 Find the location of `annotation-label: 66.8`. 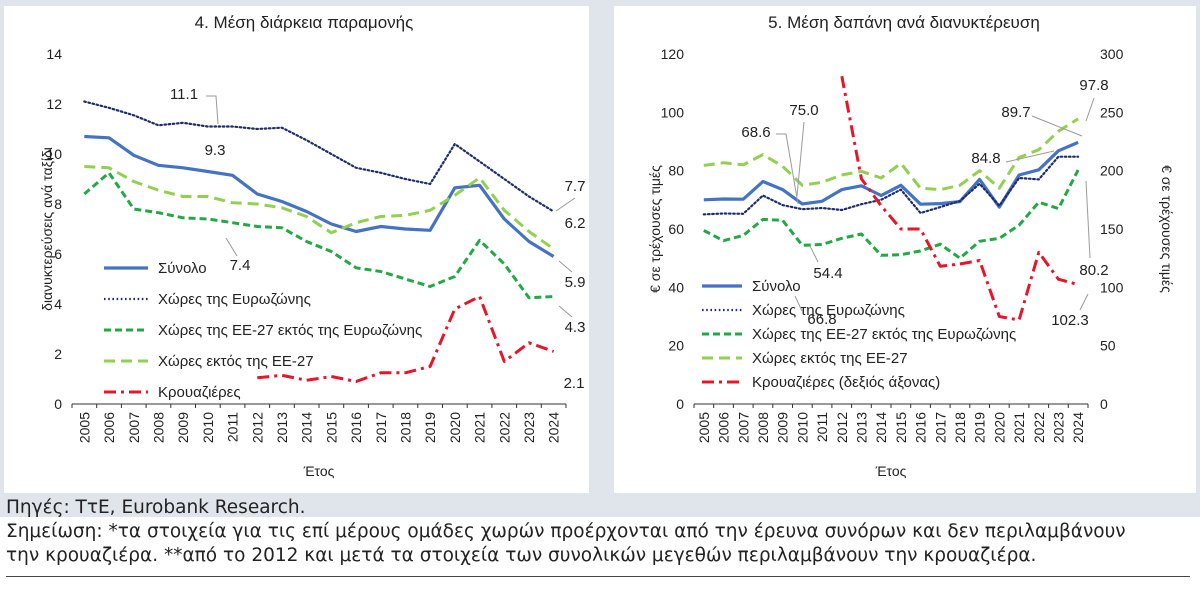

annotation-label: 66.8 is located at coordinates (821, 319).